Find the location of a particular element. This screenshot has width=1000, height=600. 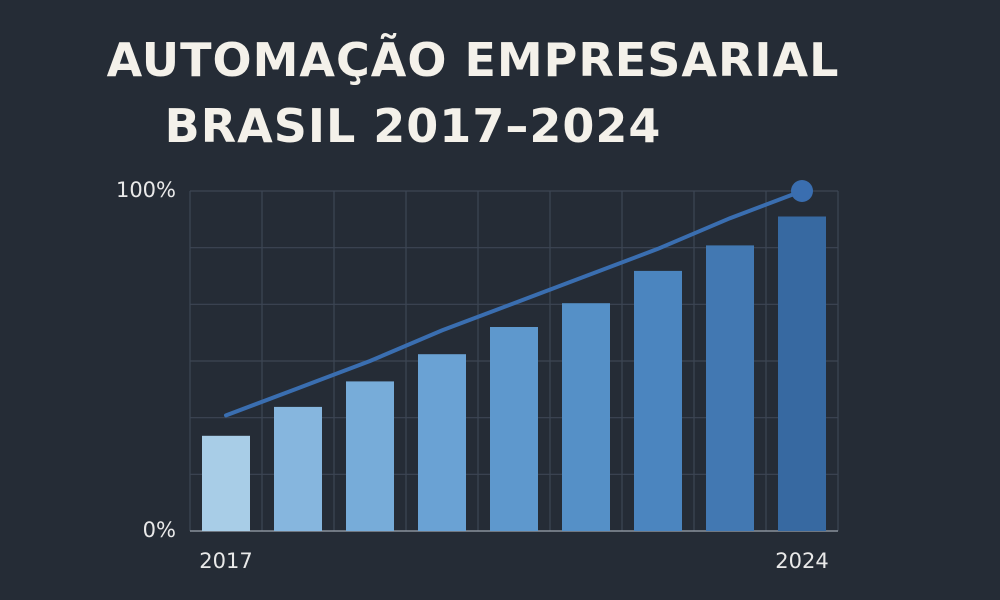

x-tick-label: 2024 is located at coordinates (801, 561).